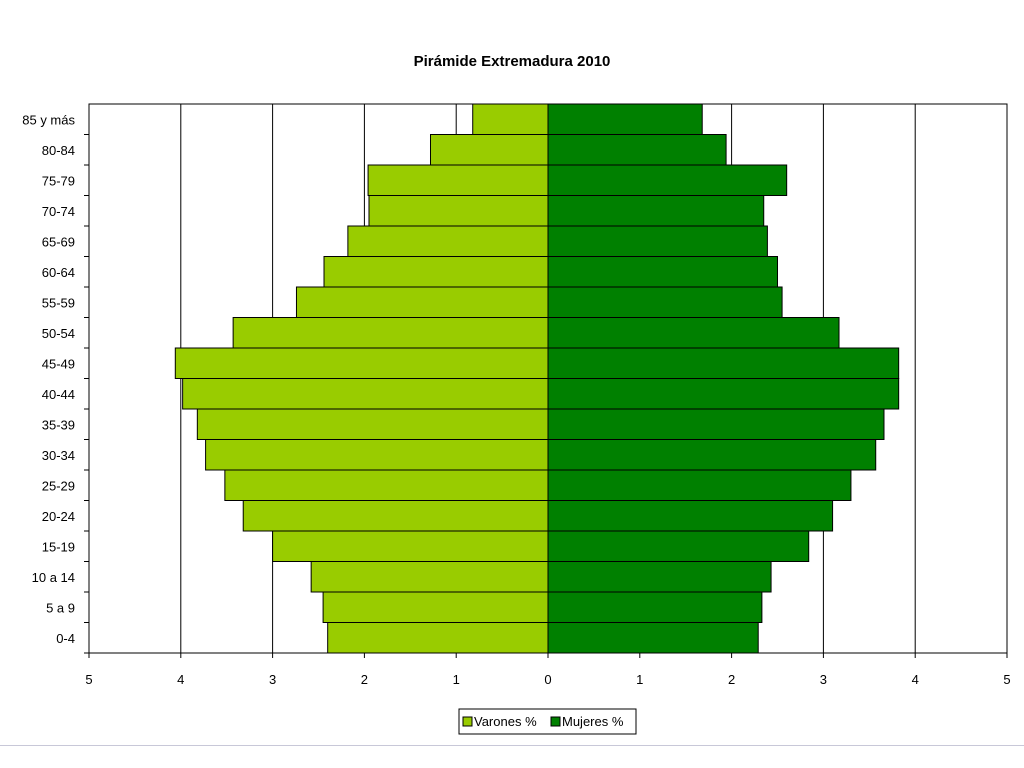 Image resolution: width=1024 pixels, height=768 pixels. Describe the element at coordinates (53, 577) in the screenshot. I see `y-tick-label: 10 a 14` at that location.